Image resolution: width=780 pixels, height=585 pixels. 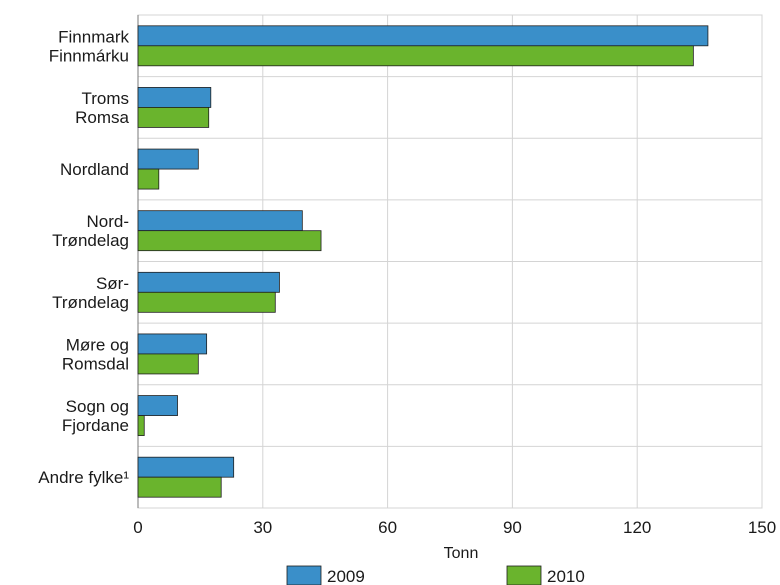 What do you see at coordinates (93, 36) in the screenshot?
I see `category-label: Finnmark` at bounding box center [93, 36].